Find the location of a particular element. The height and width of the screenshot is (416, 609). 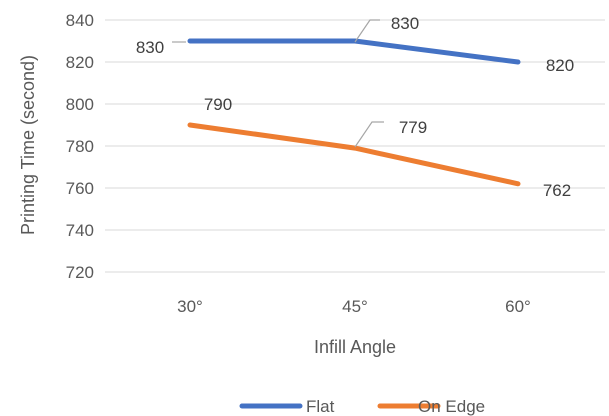

legend-label: On Edge is located at coordinates (451, 406).